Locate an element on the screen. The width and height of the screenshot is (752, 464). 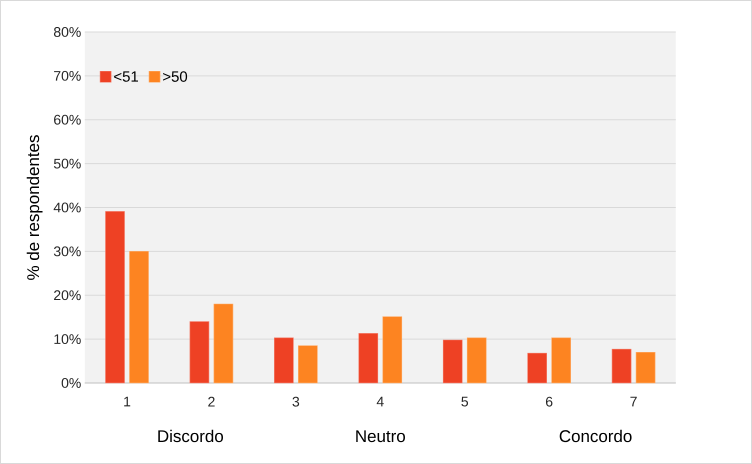
y-tick-label: 80% is located at coordinates (67, 32).